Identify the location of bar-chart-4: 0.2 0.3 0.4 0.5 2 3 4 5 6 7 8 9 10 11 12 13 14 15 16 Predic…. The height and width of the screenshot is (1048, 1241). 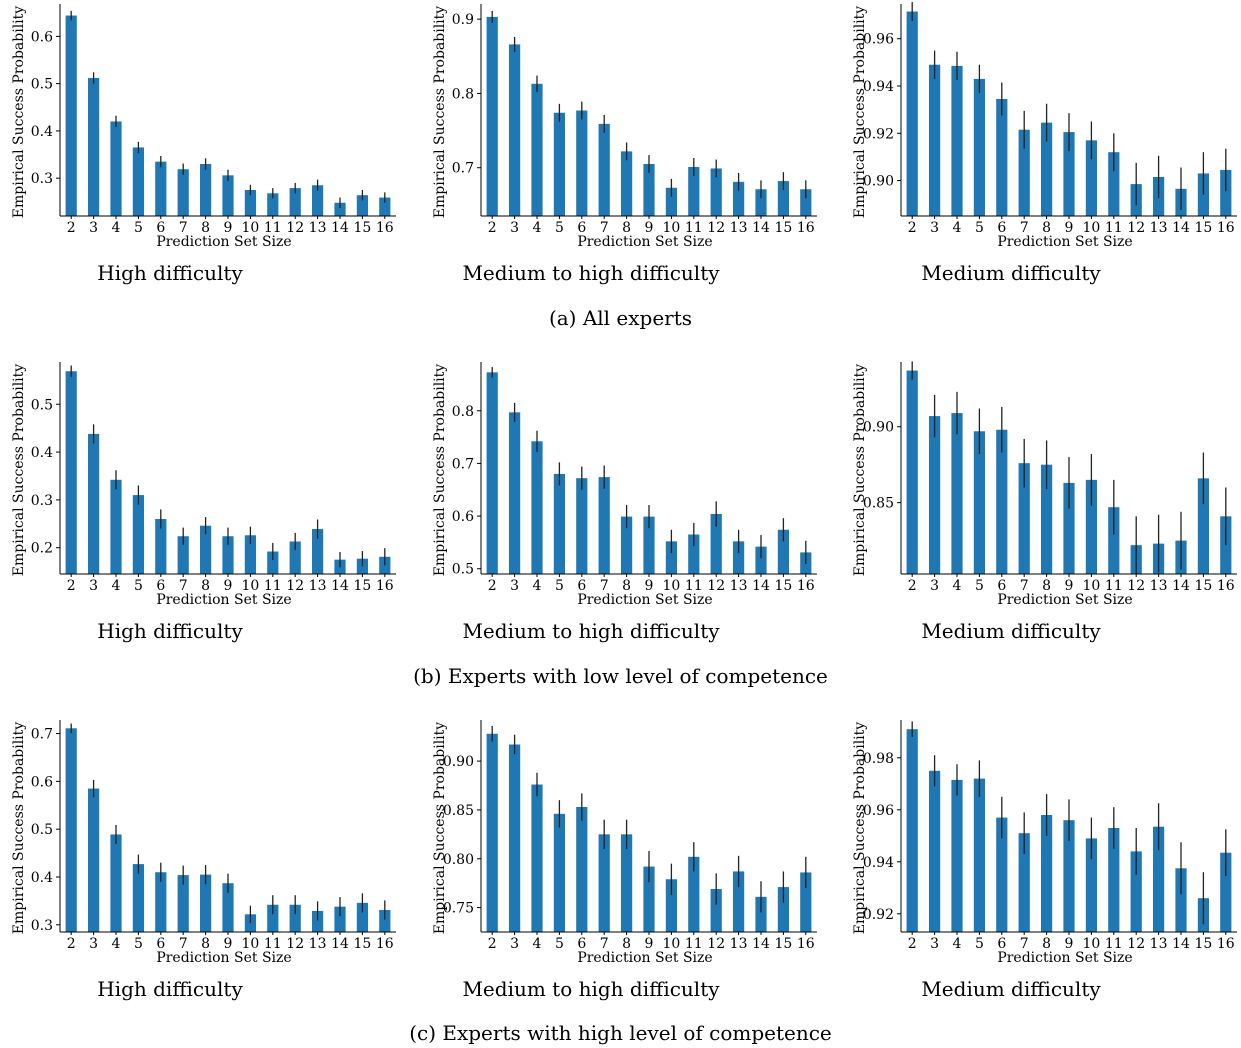
(203, 502).